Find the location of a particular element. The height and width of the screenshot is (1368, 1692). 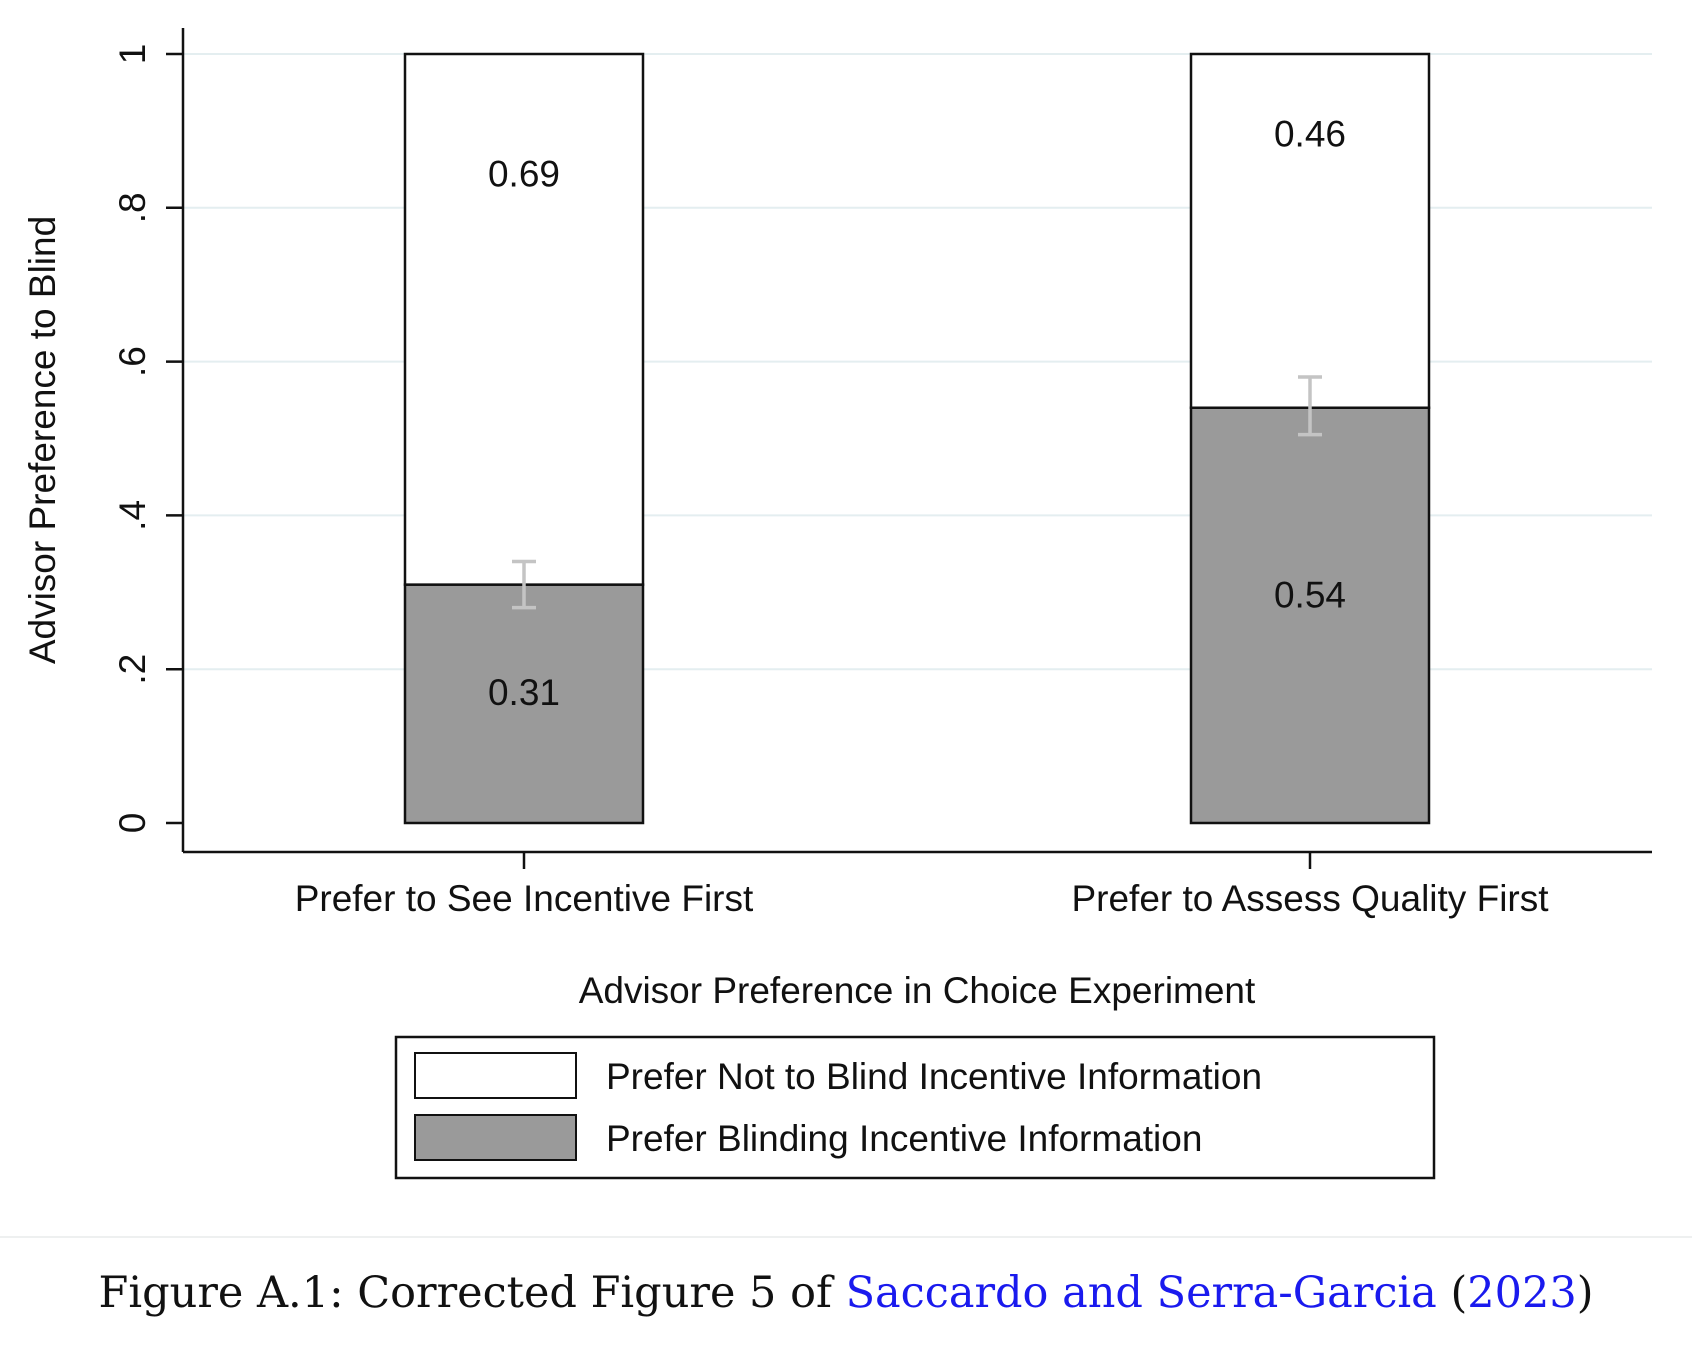

data-label: 0.31 is located at coordinates (524, 692).